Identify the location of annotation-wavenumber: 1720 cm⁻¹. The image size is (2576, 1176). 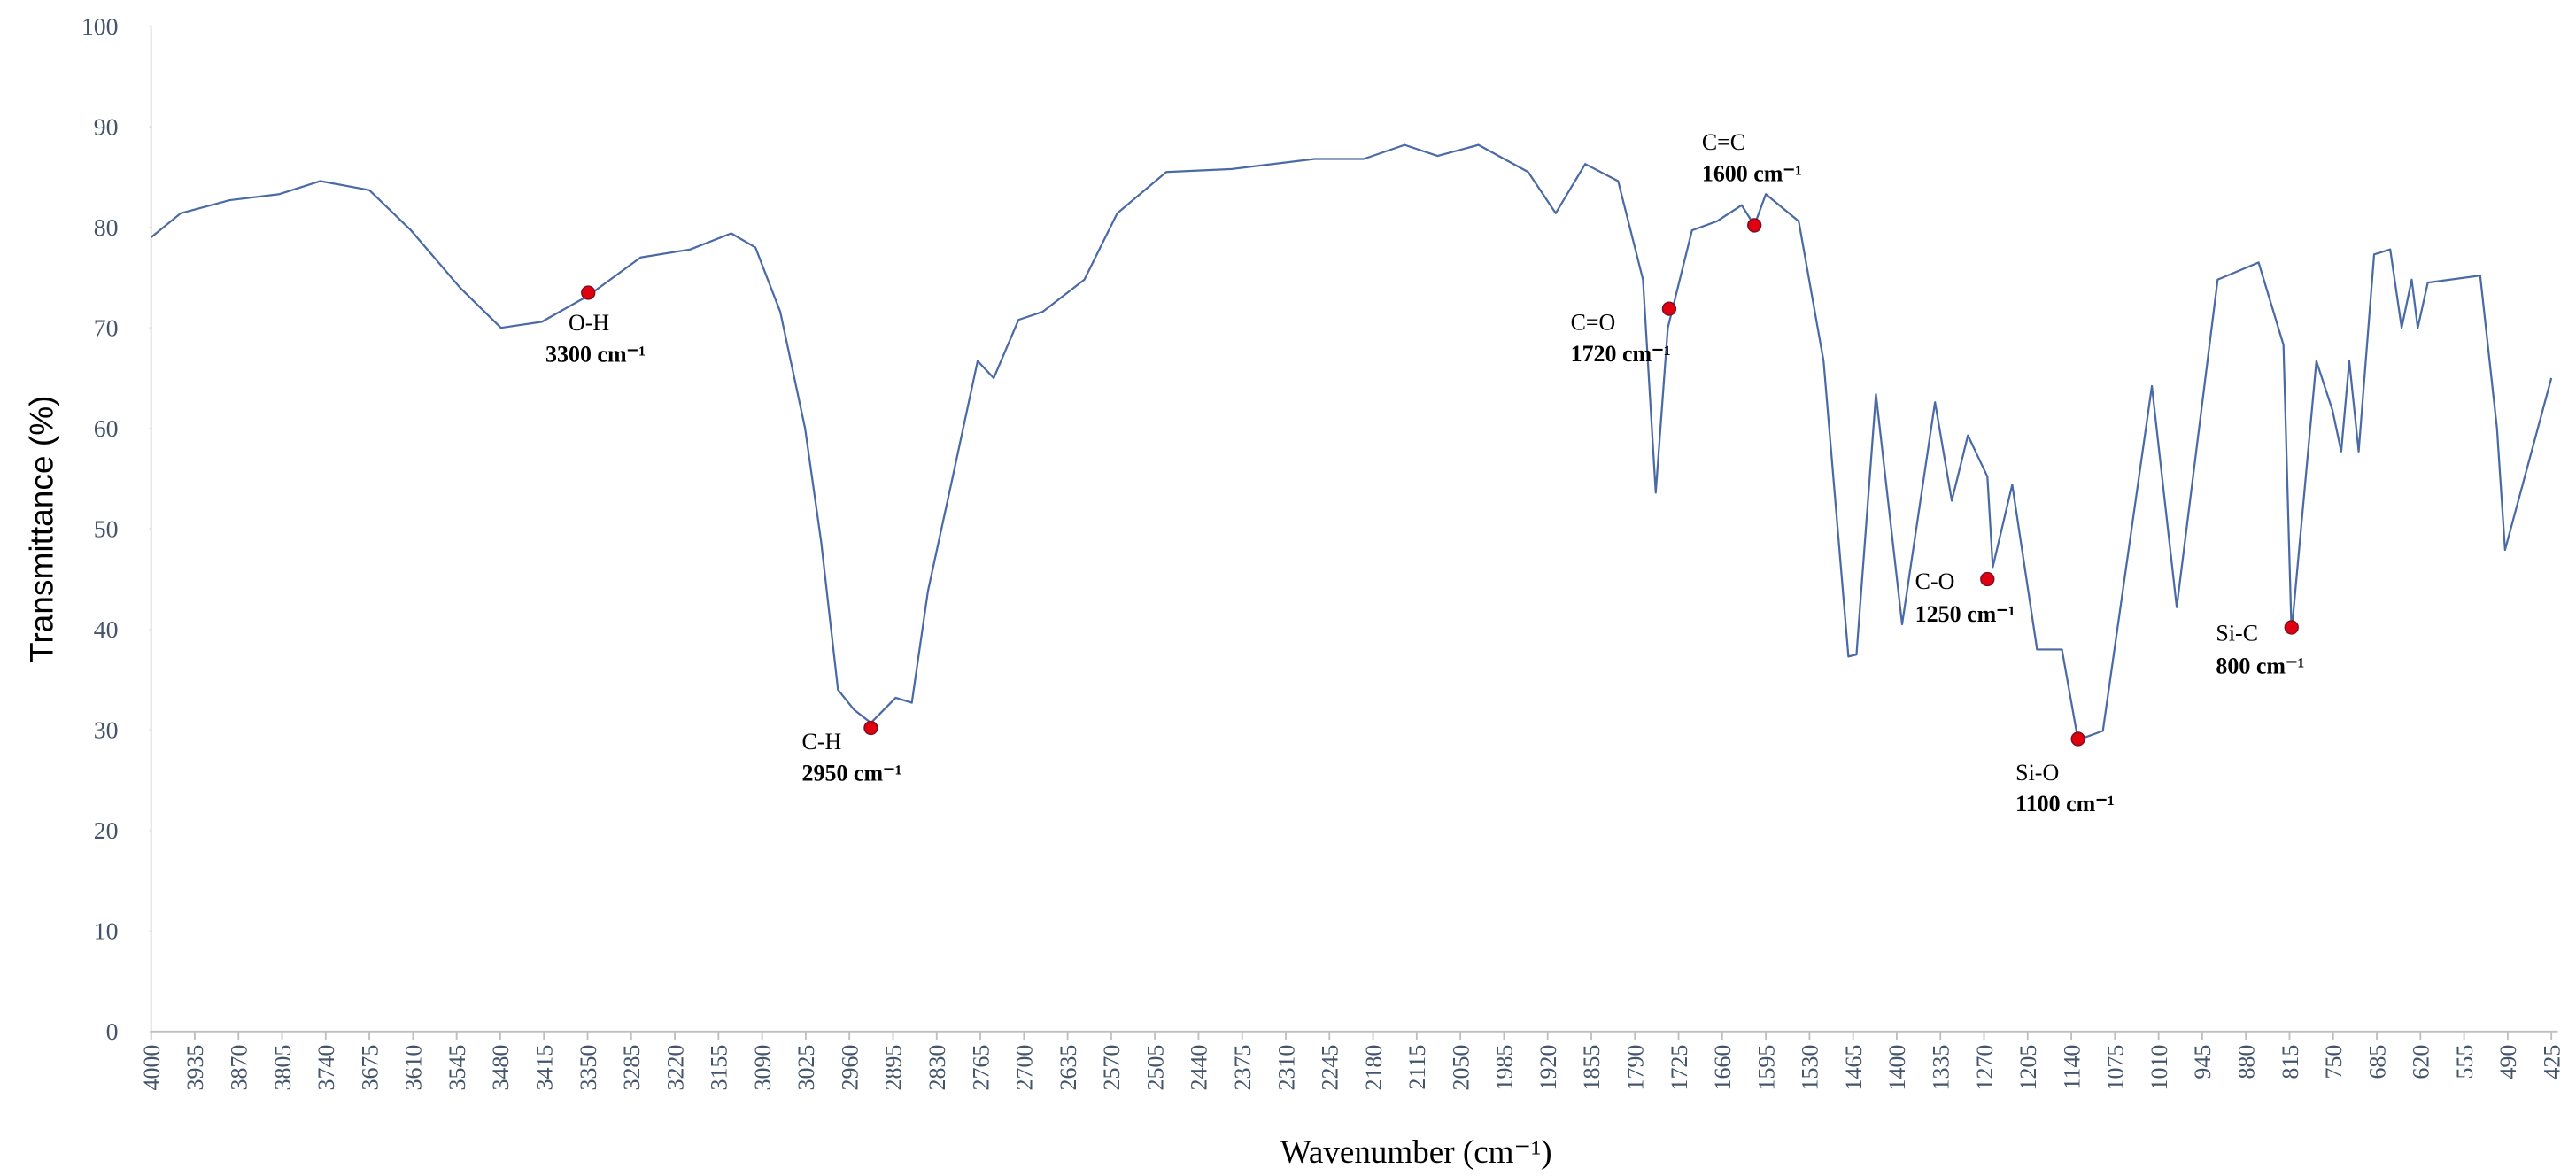
(1621, 354).